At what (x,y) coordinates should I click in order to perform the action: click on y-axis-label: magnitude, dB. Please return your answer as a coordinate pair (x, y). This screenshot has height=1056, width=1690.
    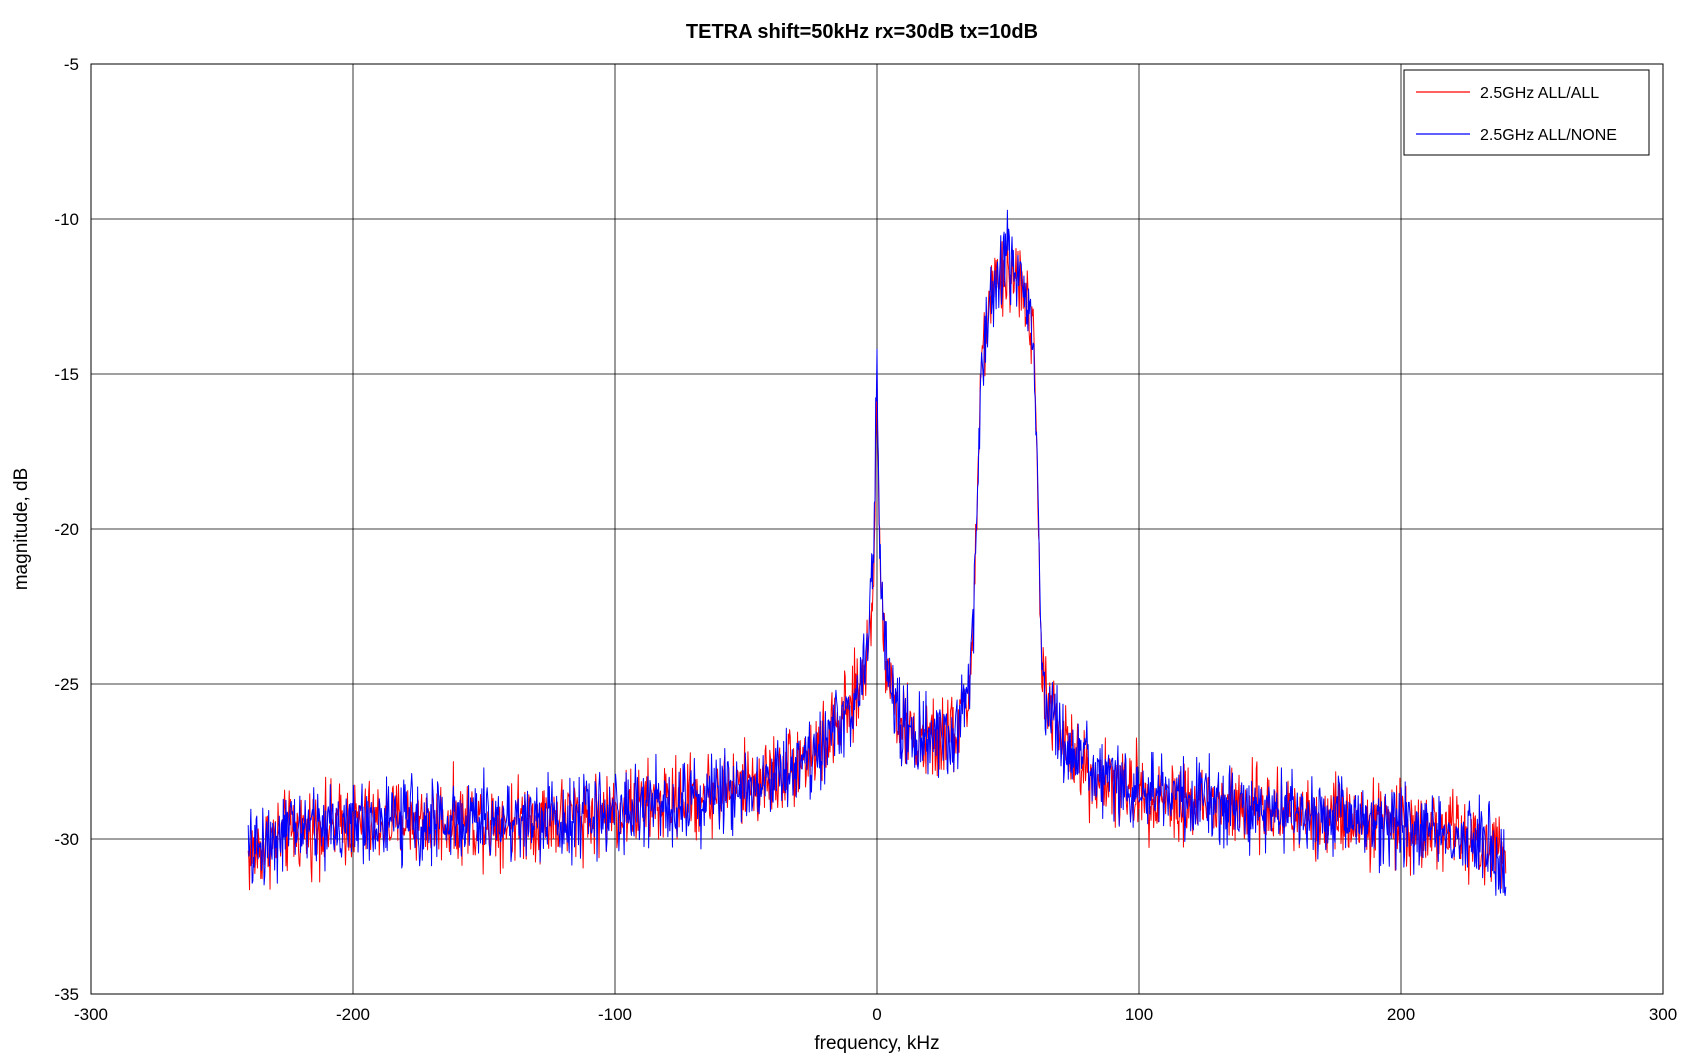
    Looking at the image, I should click on (21, 529).